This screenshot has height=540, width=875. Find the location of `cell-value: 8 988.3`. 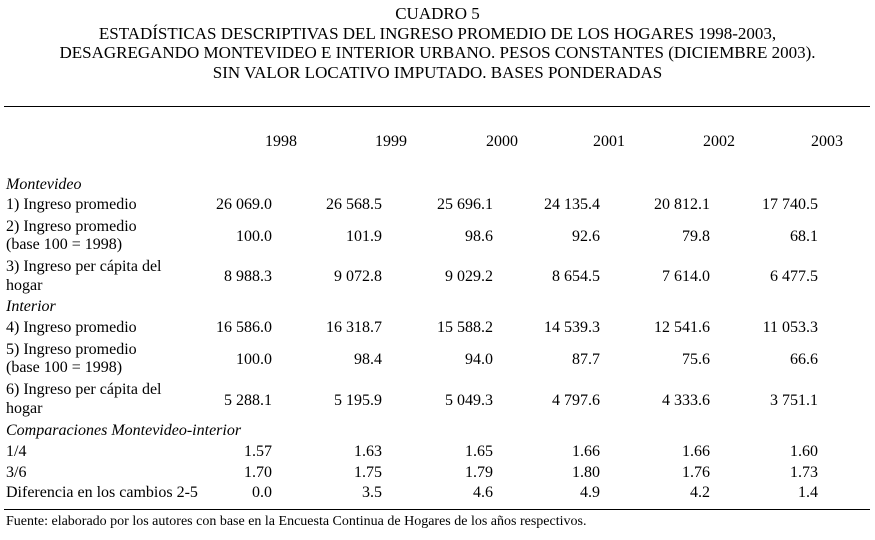

cell-value: 8 988.3 is located at coordinates (248, 276).